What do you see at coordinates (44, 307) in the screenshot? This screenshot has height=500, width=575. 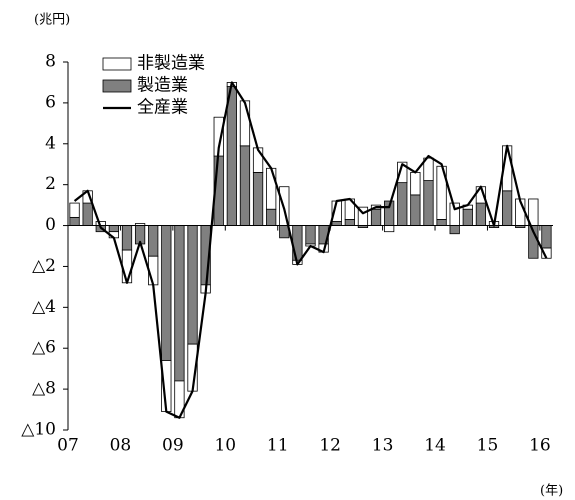 I see `y-tick-label: △4` at bounding box center [44, 307].